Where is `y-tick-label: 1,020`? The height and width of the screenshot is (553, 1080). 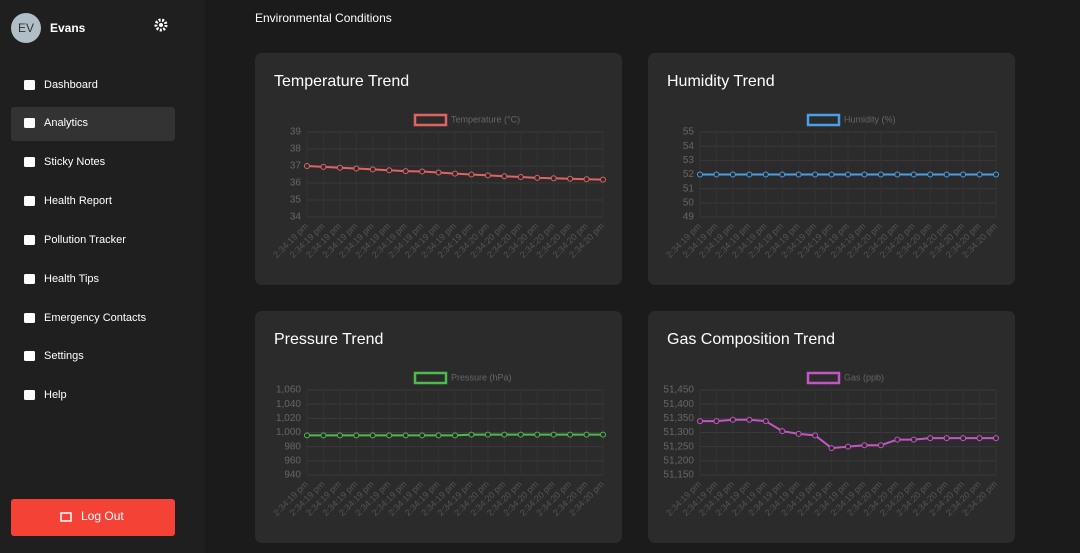 y-tick-label: 1,020 is located at coordinates (288, 418).